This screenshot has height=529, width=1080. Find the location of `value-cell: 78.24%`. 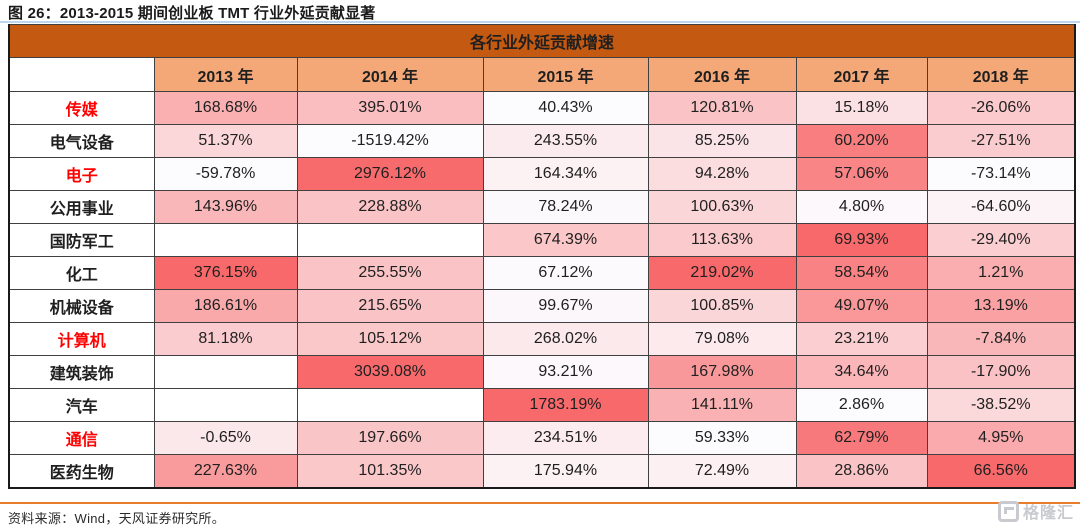

value-cell: 78.24% is located at coordinates (565, 207).